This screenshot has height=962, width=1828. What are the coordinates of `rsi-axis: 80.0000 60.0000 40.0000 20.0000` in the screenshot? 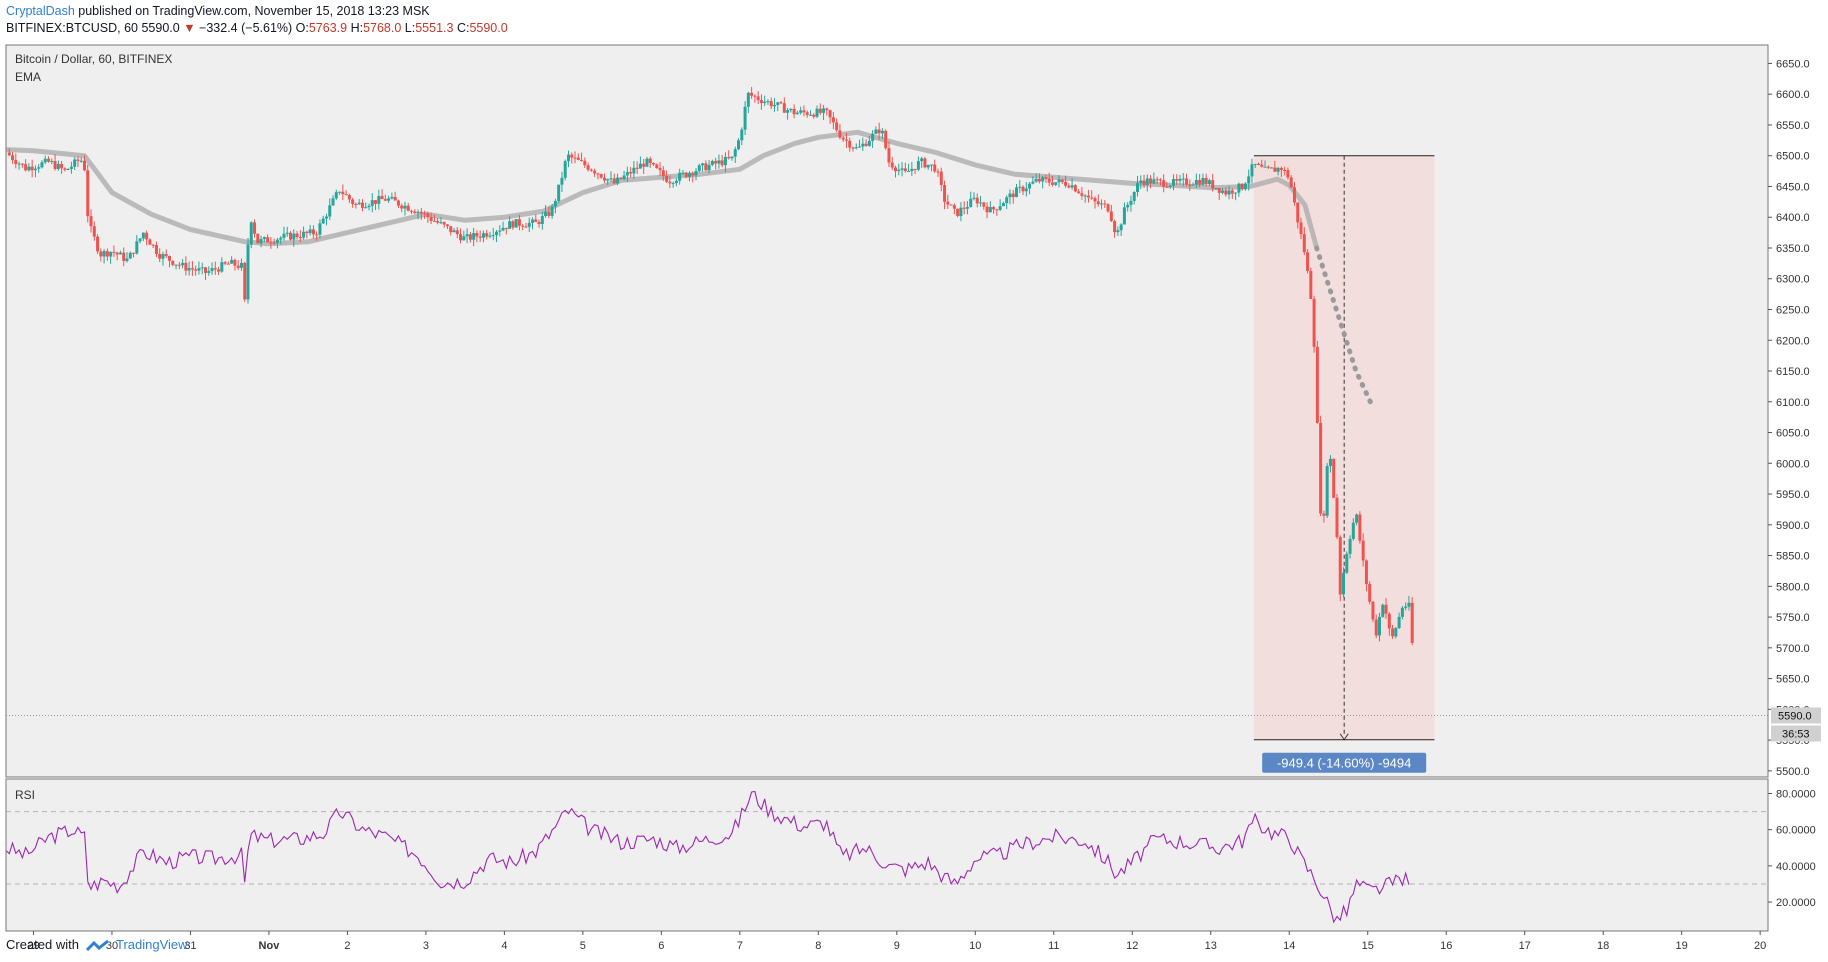 It's located at (1792, 848).